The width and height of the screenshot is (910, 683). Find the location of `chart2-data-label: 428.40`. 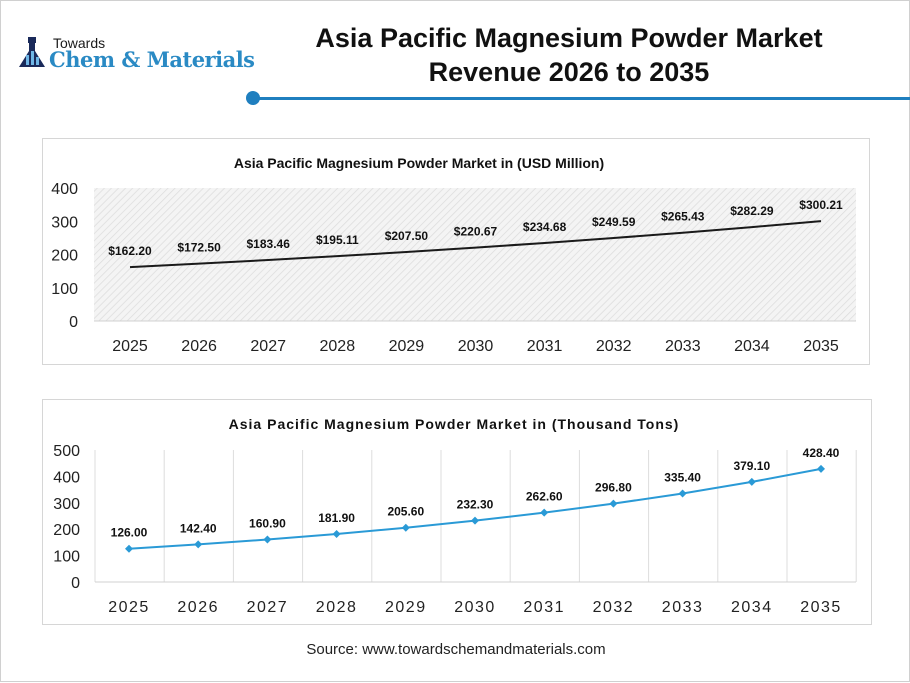

chart2-data-label: 428.40 is located at coordinates (821, 453).